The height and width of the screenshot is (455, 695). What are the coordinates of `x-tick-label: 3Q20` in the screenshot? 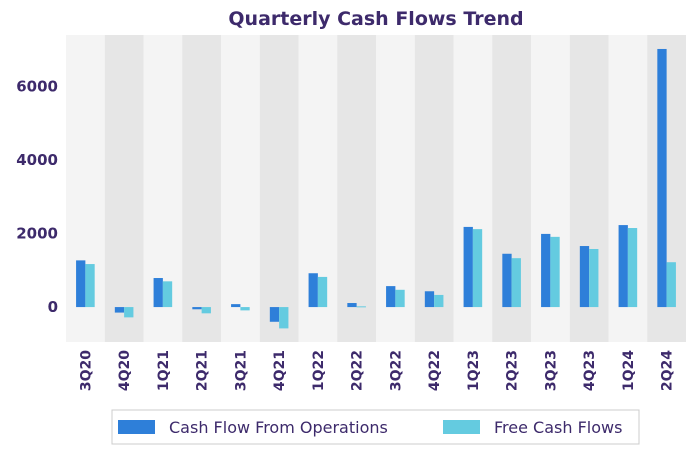 It's located at (86, 370).